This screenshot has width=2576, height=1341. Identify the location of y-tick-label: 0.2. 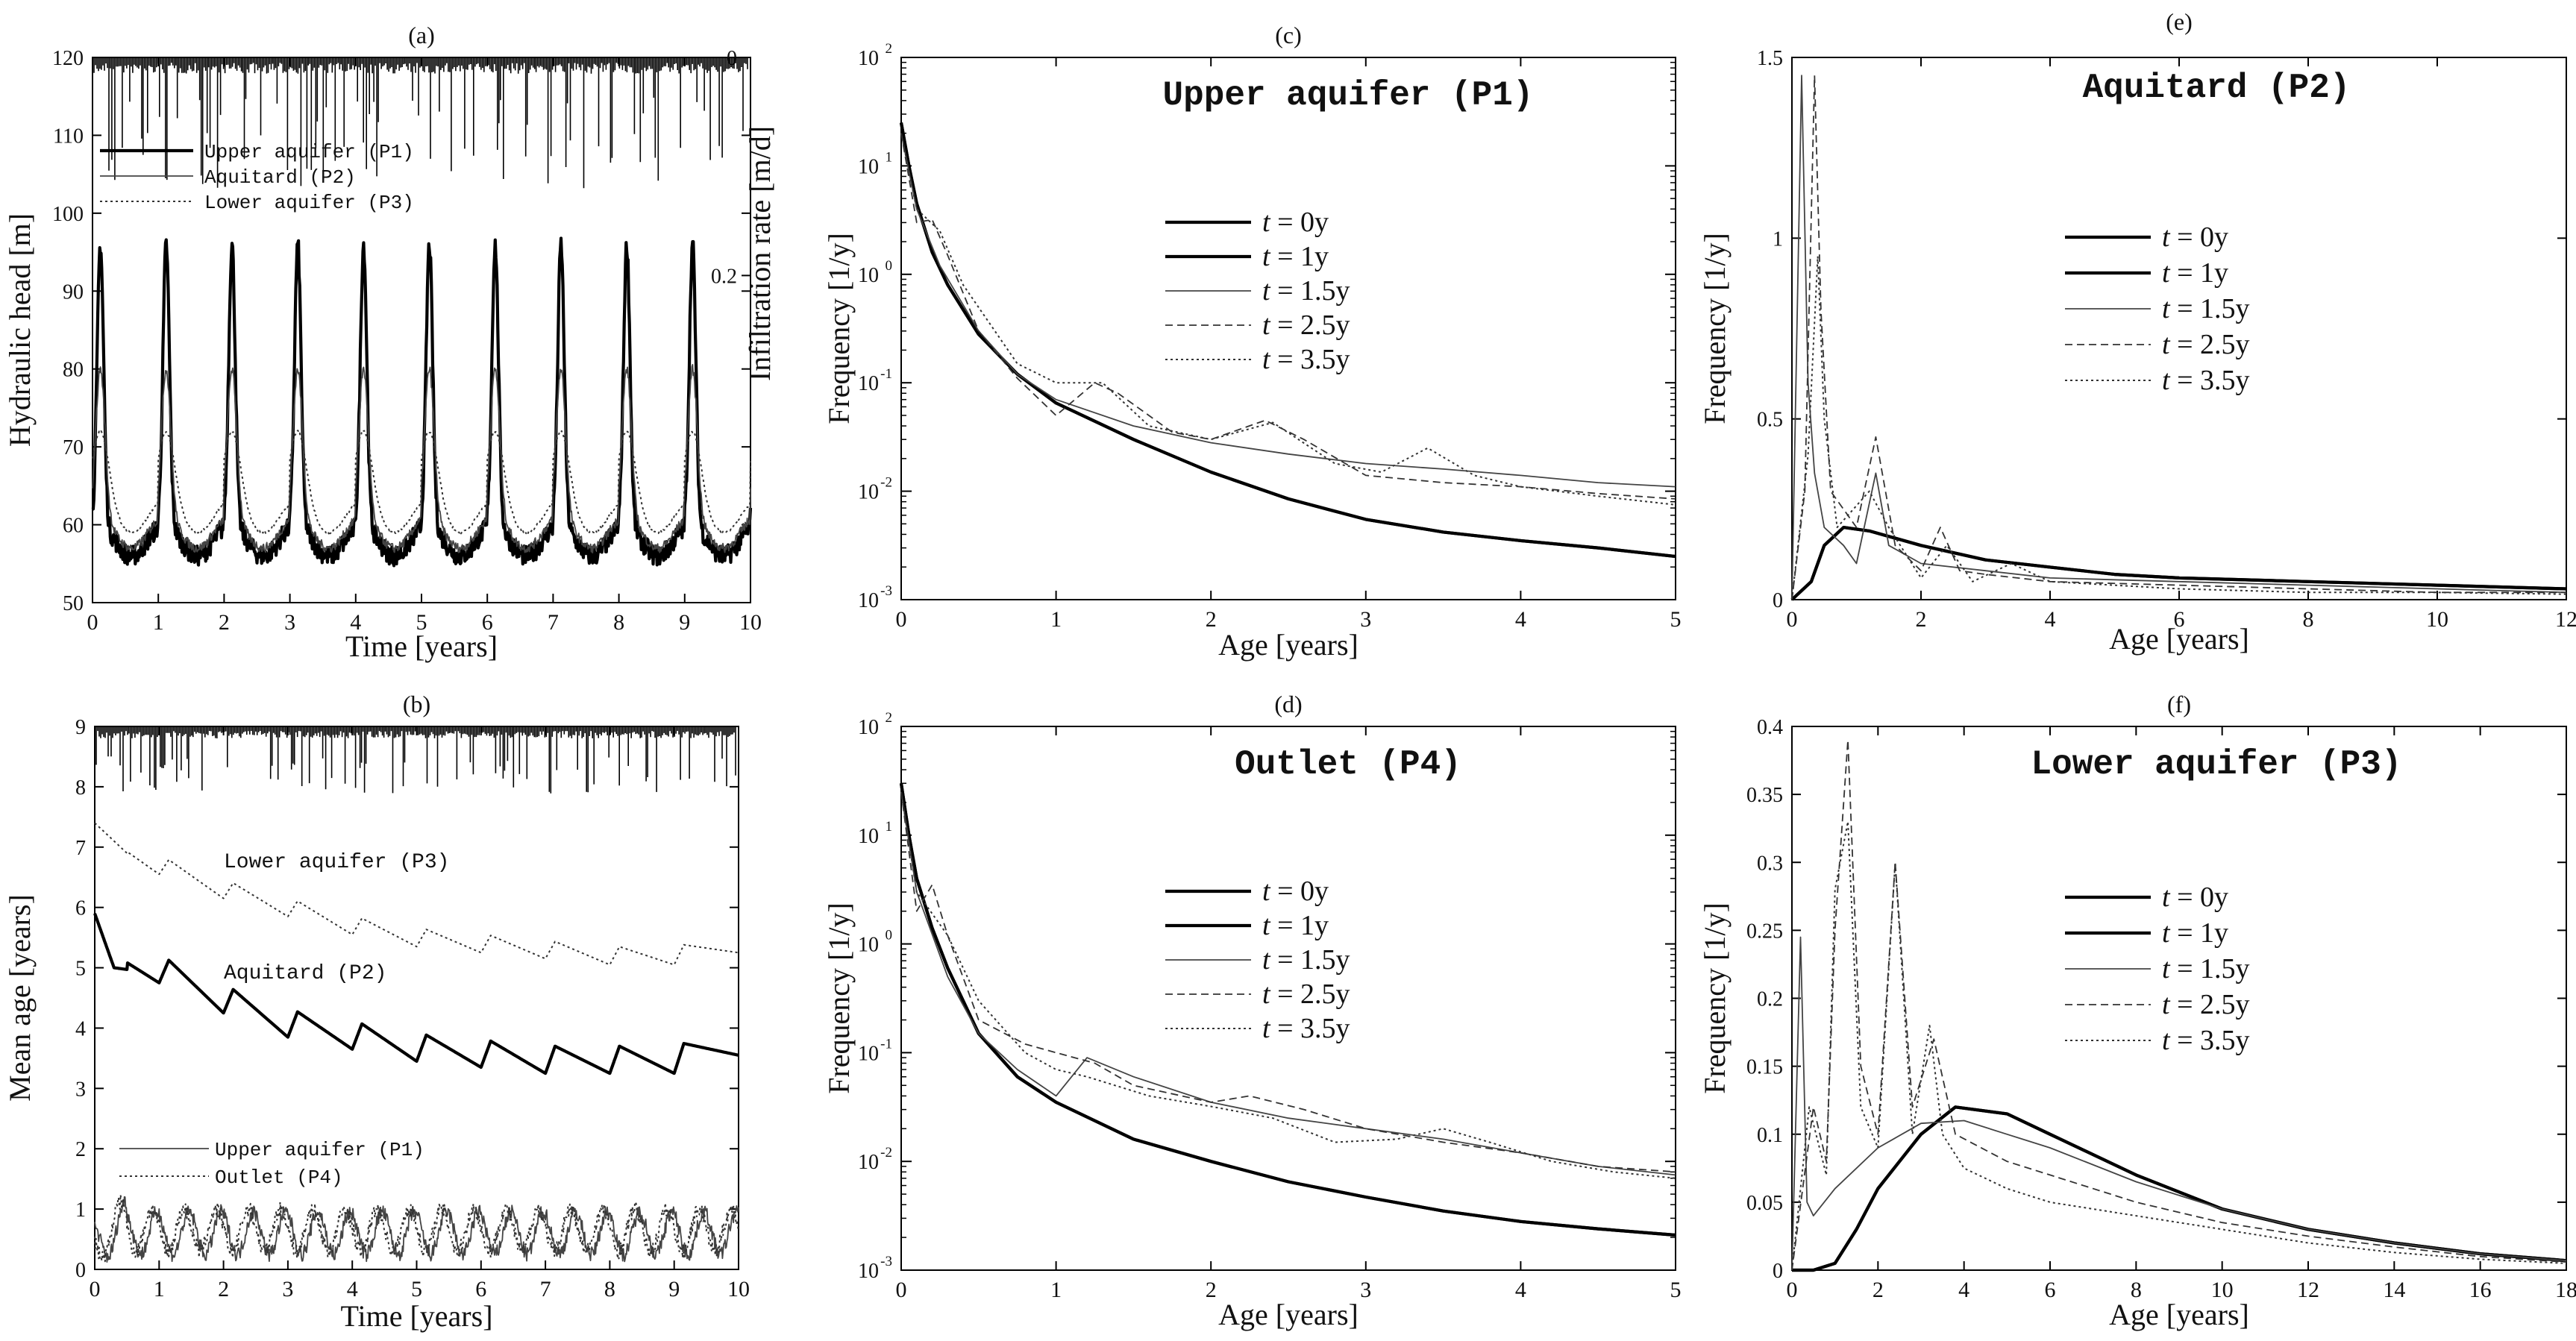
(1770, 999).